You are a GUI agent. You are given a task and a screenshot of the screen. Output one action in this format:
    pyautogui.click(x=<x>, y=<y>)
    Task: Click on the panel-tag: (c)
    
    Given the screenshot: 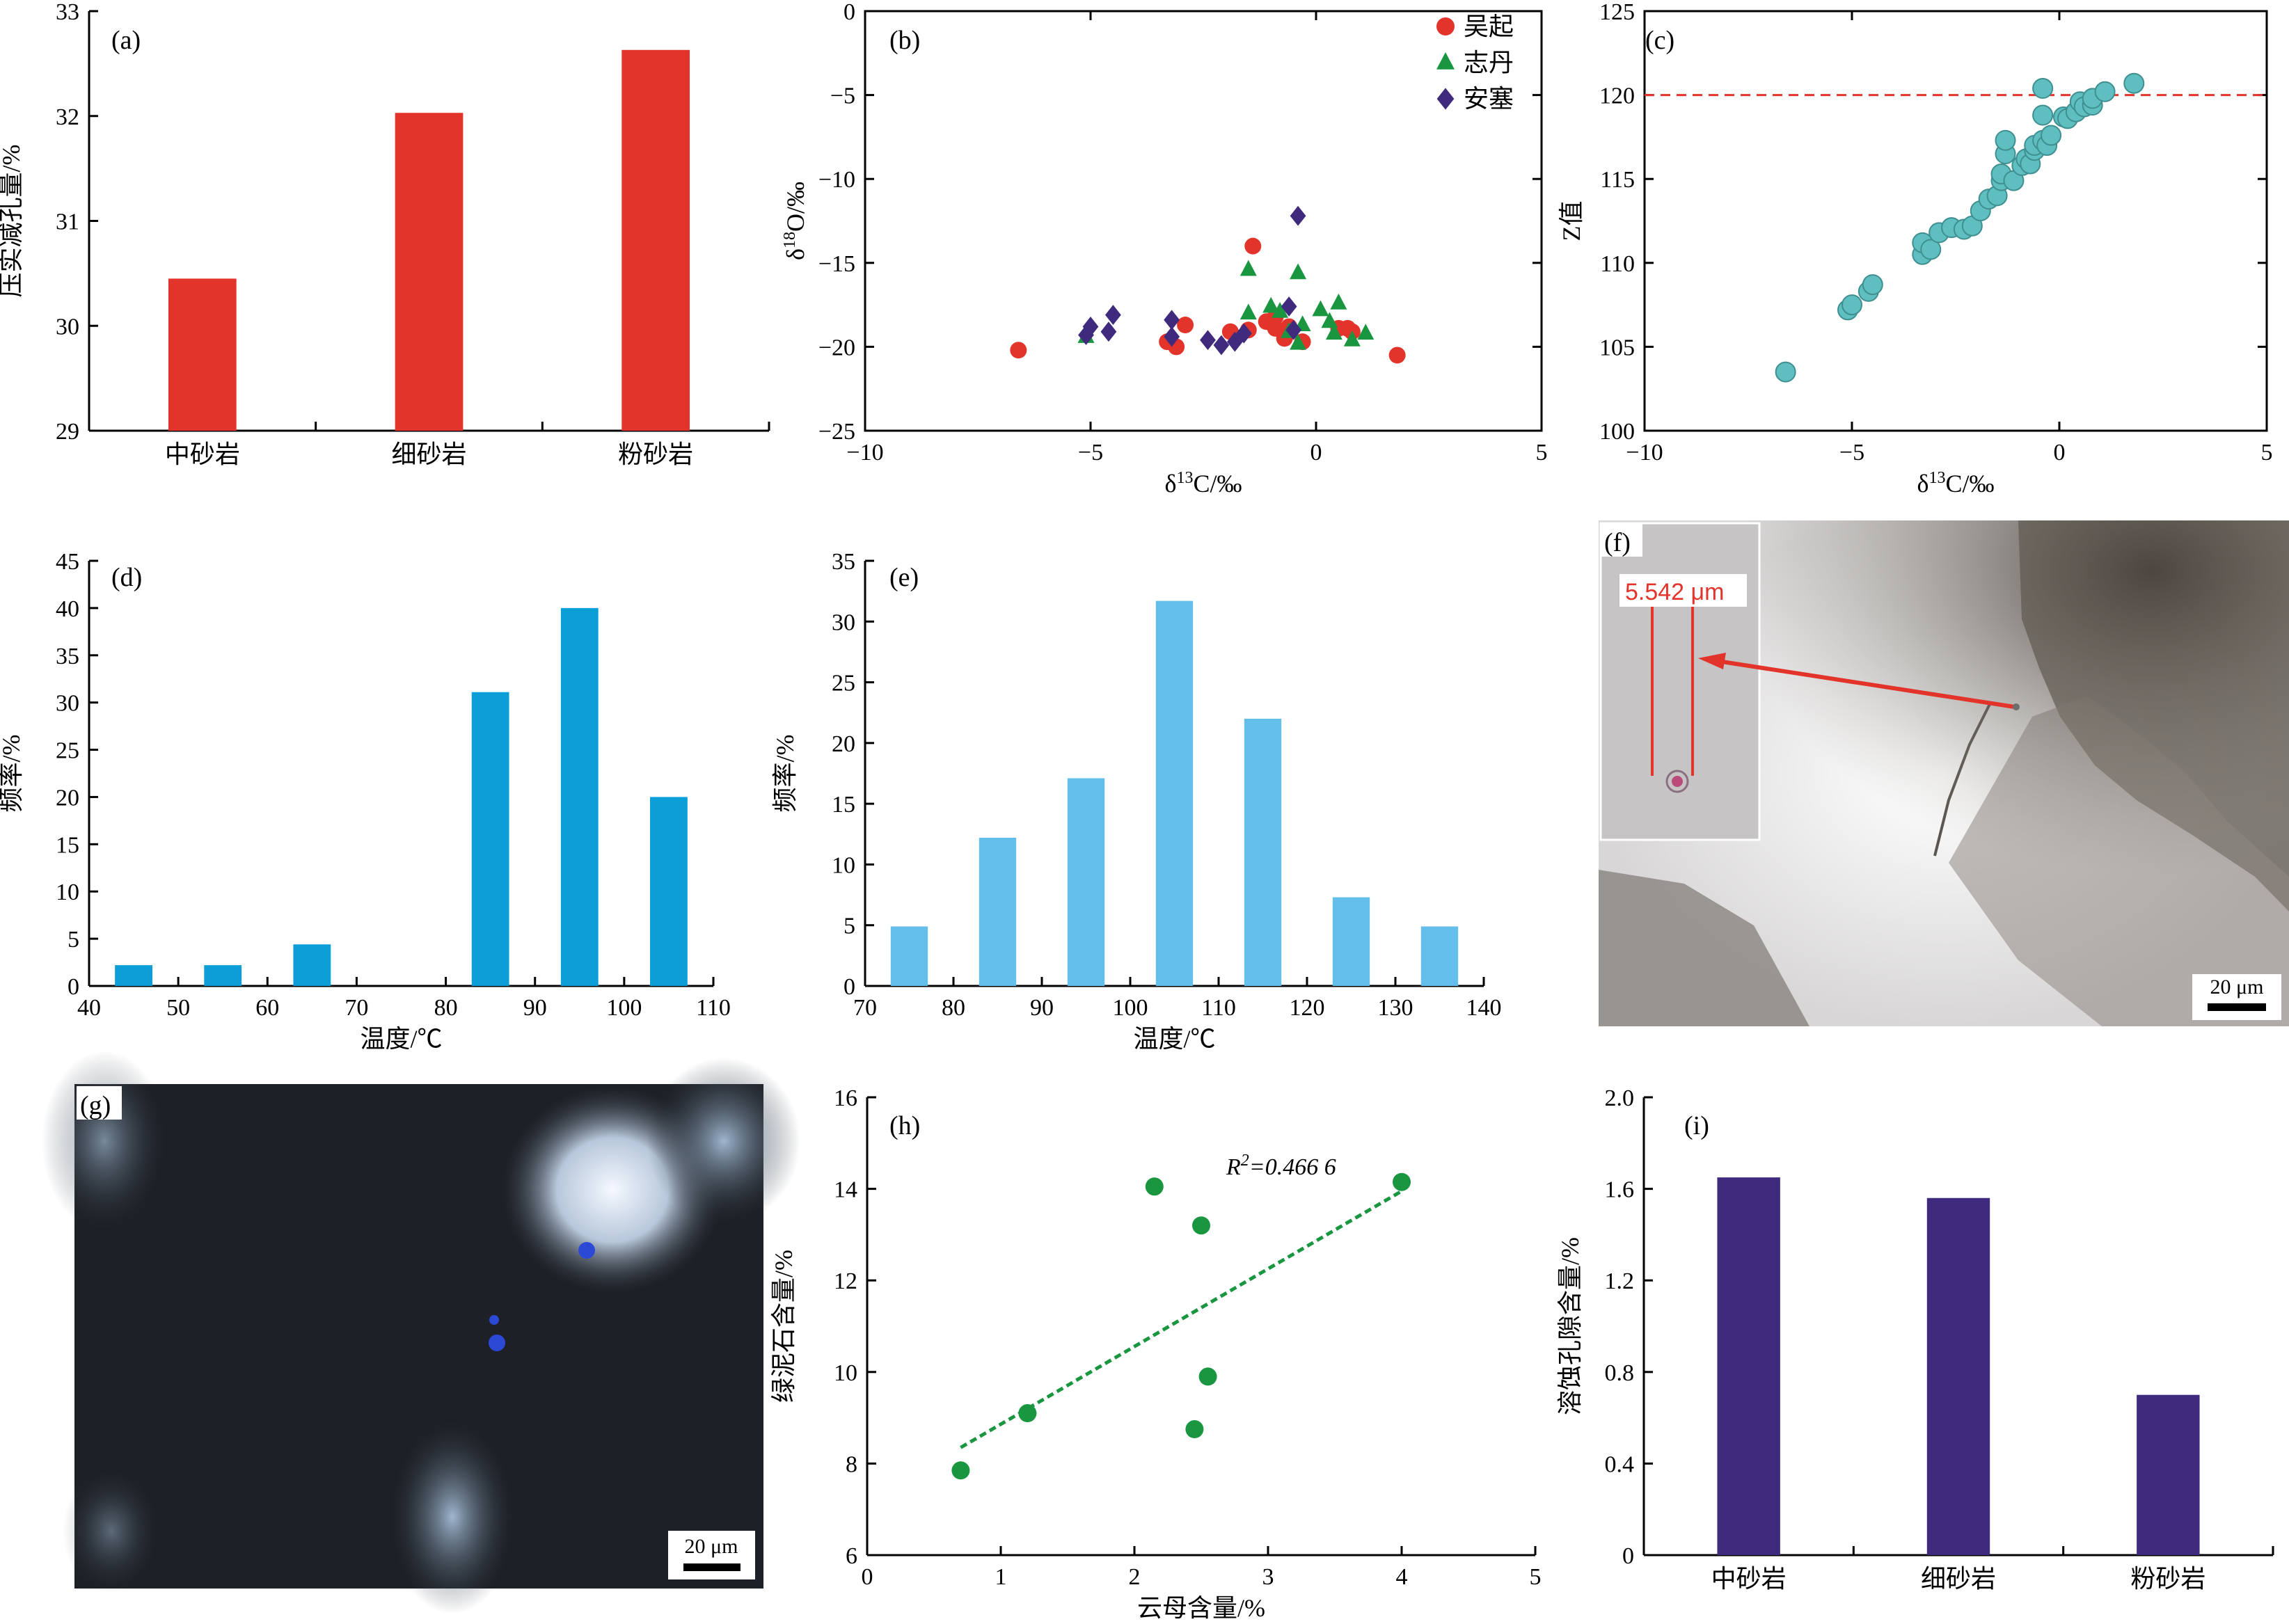 What is the action you would take?
    pyautogui.click(x=1659, y=40)
    